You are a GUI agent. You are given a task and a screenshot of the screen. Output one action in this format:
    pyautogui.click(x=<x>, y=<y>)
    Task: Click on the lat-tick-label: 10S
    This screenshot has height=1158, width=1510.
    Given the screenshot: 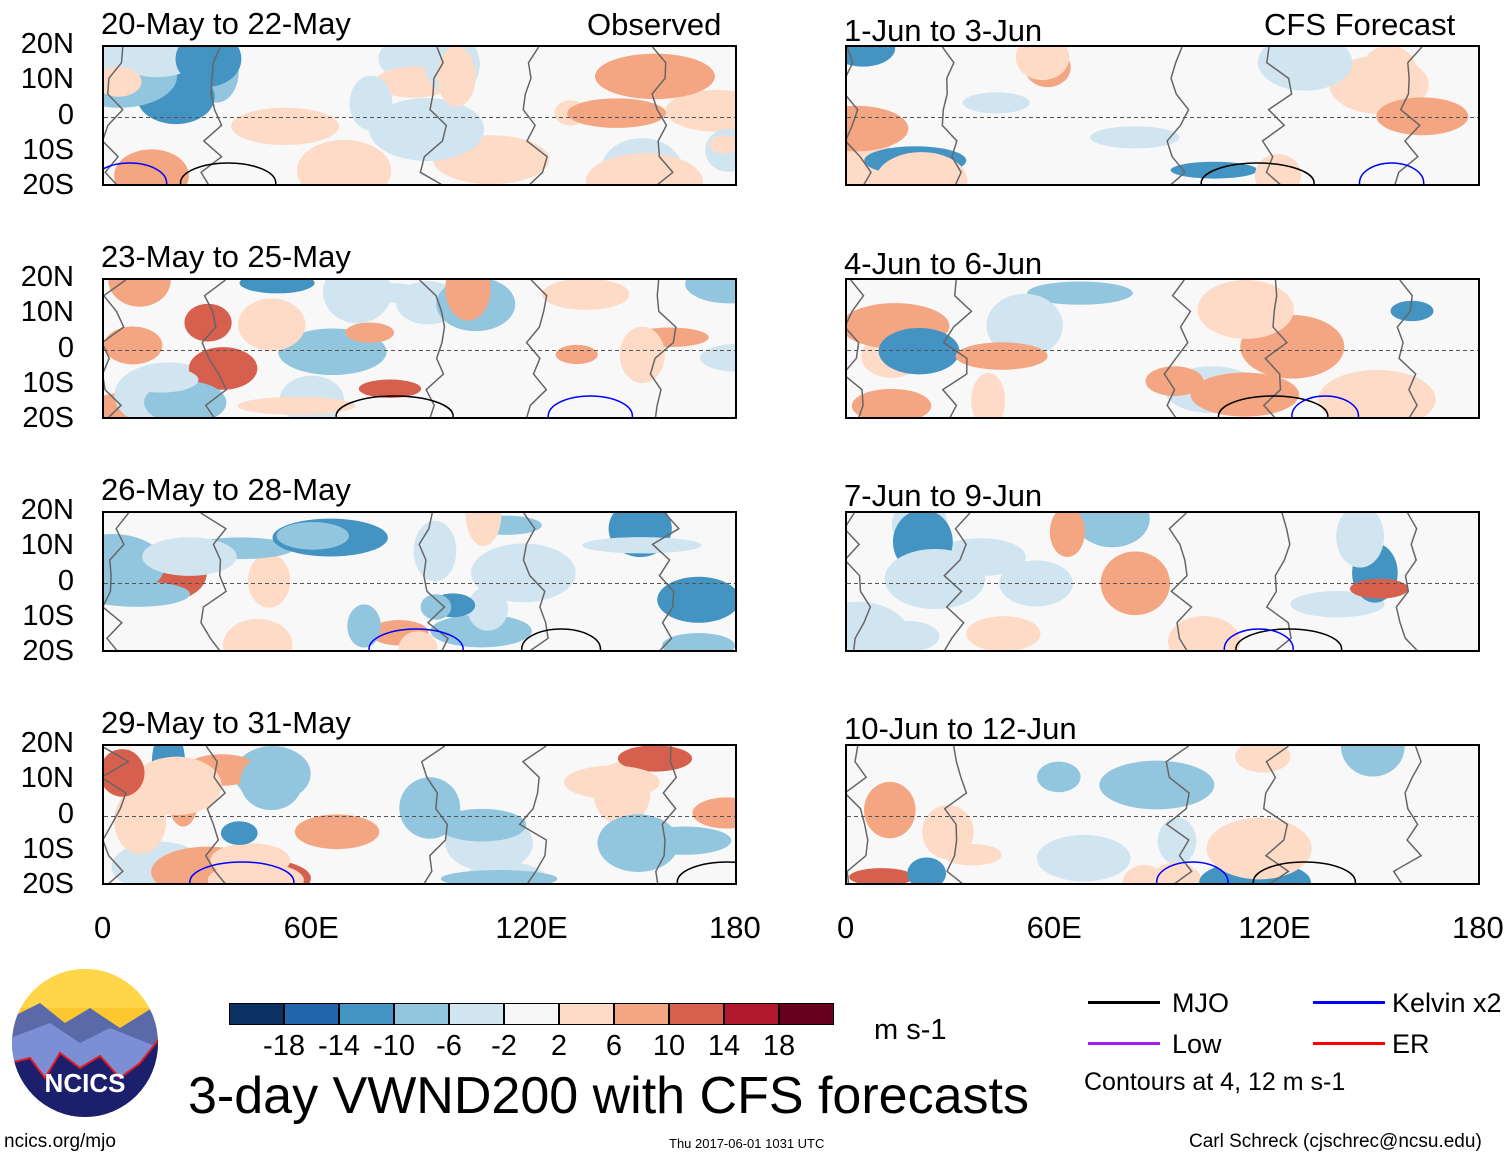 What is the action you would take?
    pyautogui.click(x=48, y=382)
    